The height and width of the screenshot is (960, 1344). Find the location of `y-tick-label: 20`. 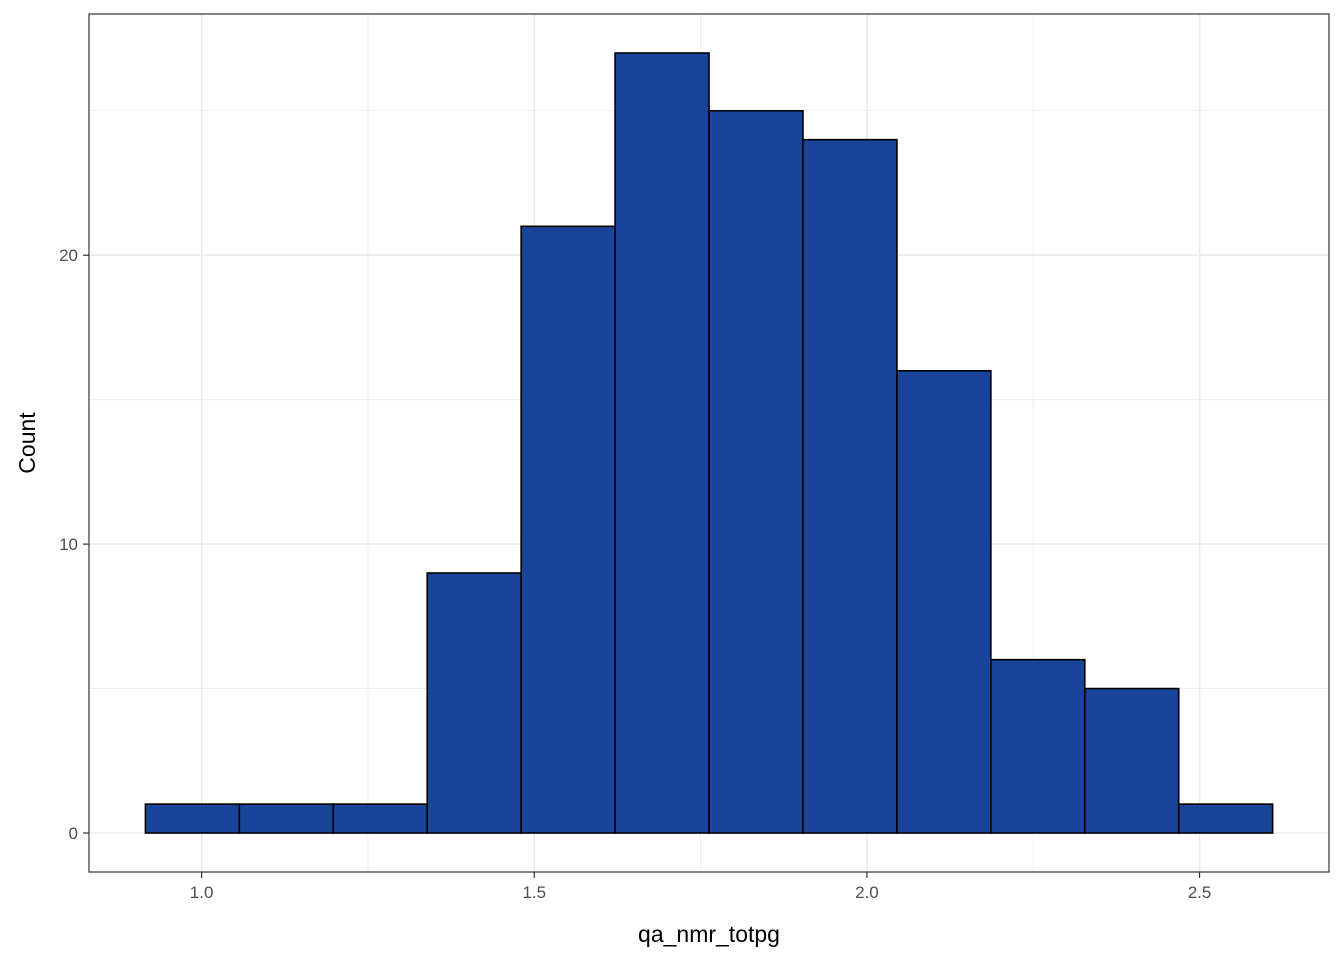

y-tick-label: 20 is located at coordinates (68, 255).